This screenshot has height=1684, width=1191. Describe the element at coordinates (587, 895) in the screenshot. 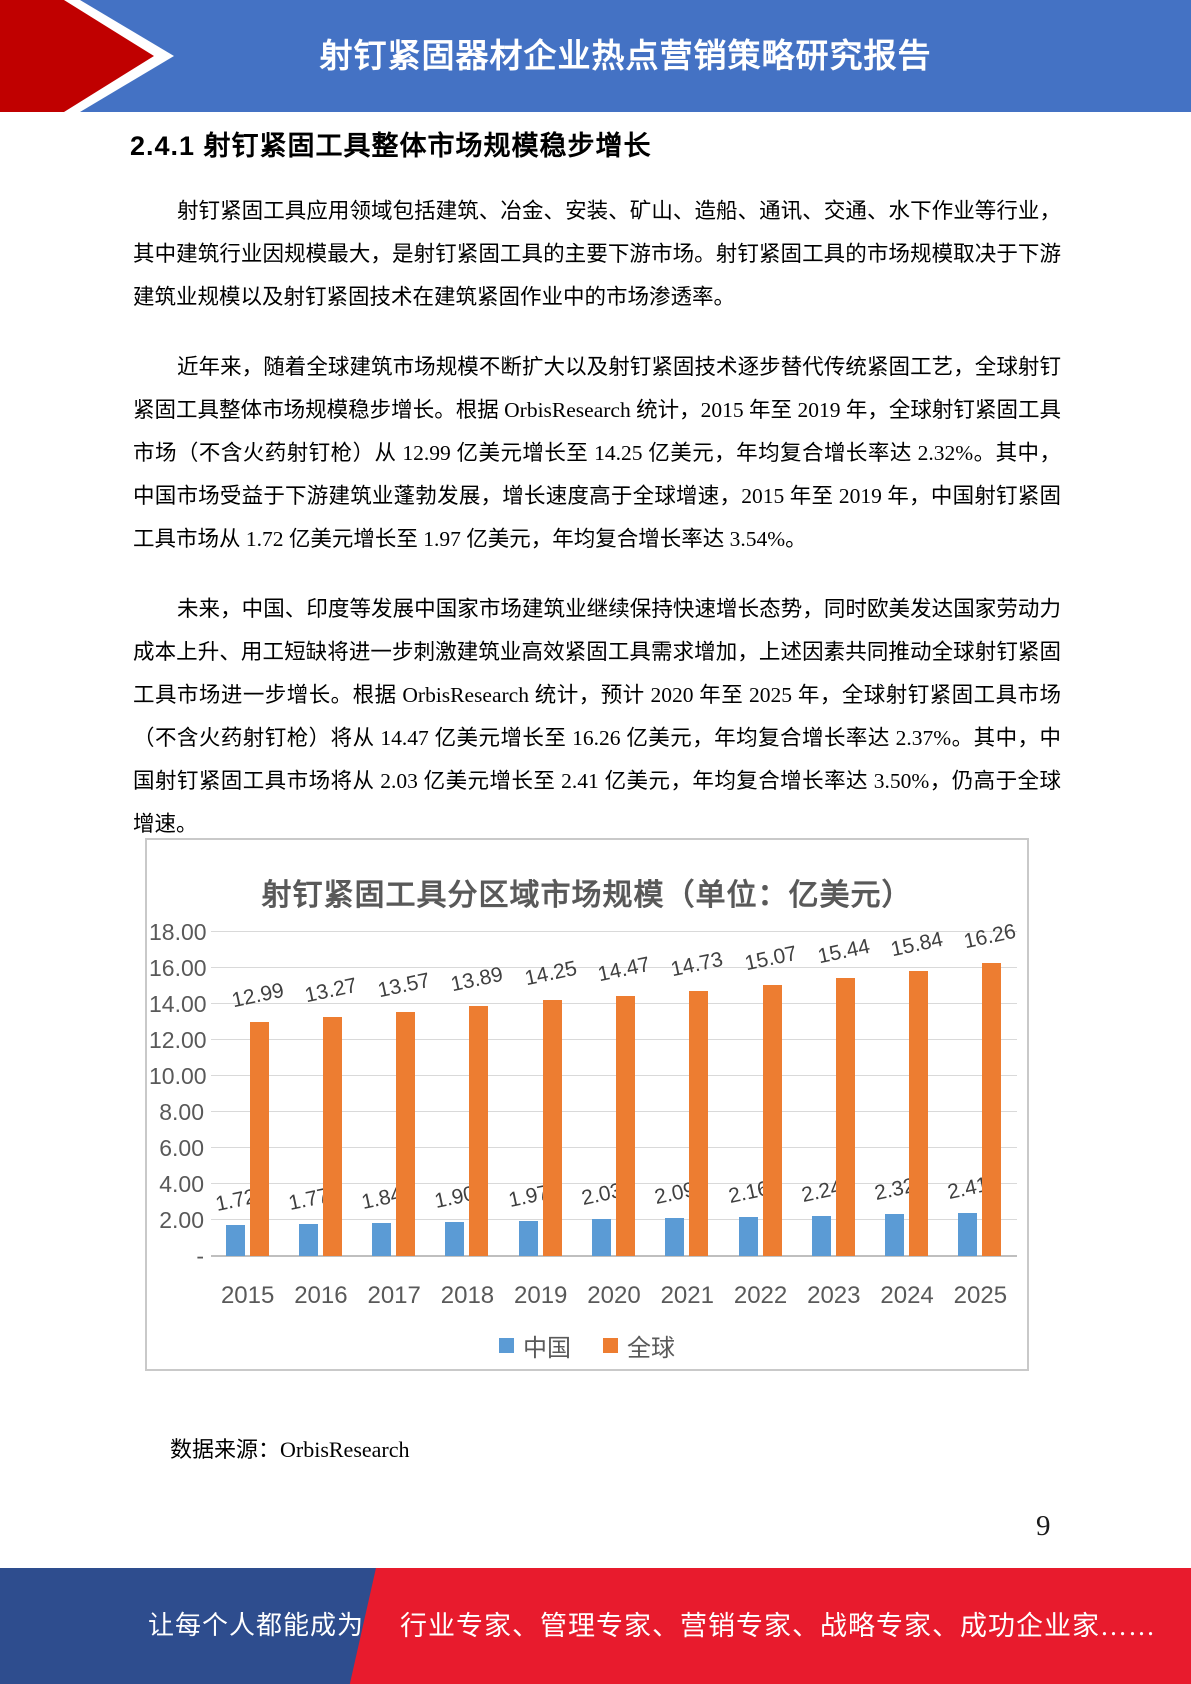

I see `chart-title: 射钉紧固工具分区域市场规模（单位：亿美元）` at that location.